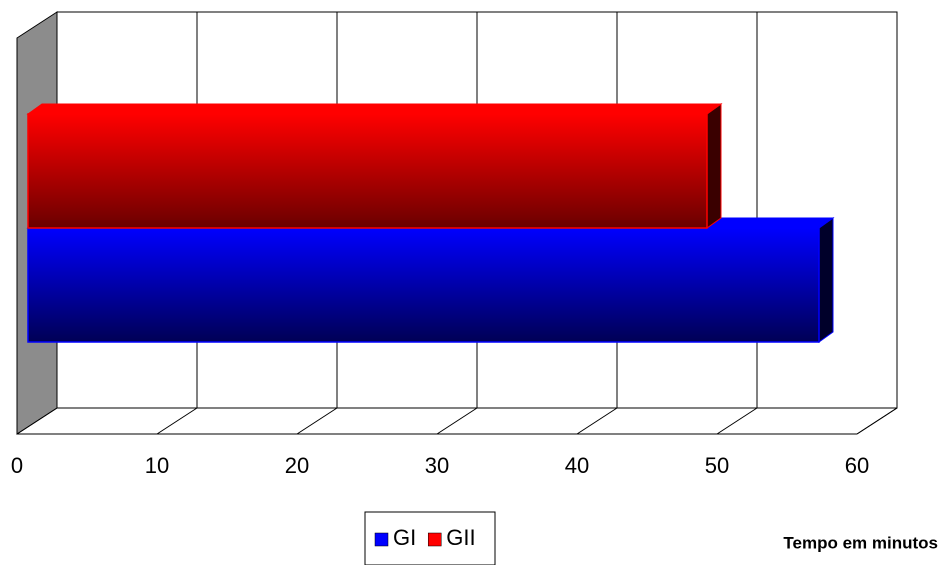 This screenshot has width=950, height=565. I want to click on legend-label: GI, so click(404, 537).